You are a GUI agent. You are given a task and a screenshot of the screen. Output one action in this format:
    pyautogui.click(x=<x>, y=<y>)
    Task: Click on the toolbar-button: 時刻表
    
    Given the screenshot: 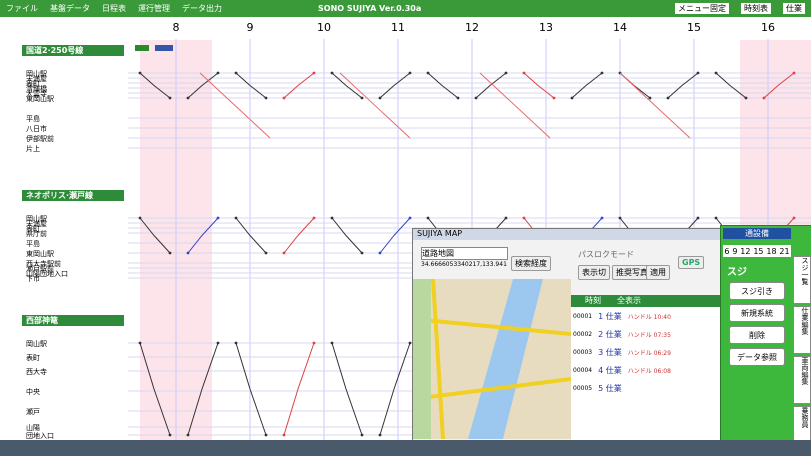 What is the action you would take?
    pyautogui.click(x=756, y=8)
    